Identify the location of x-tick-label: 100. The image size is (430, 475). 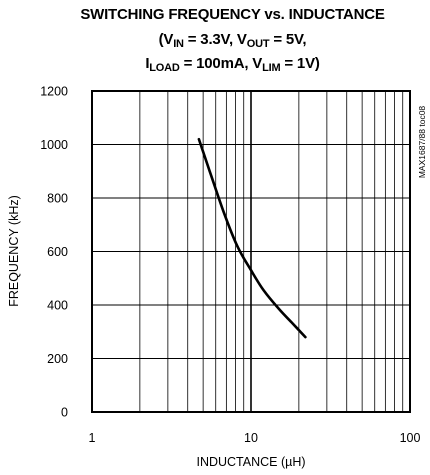
(410, 438).